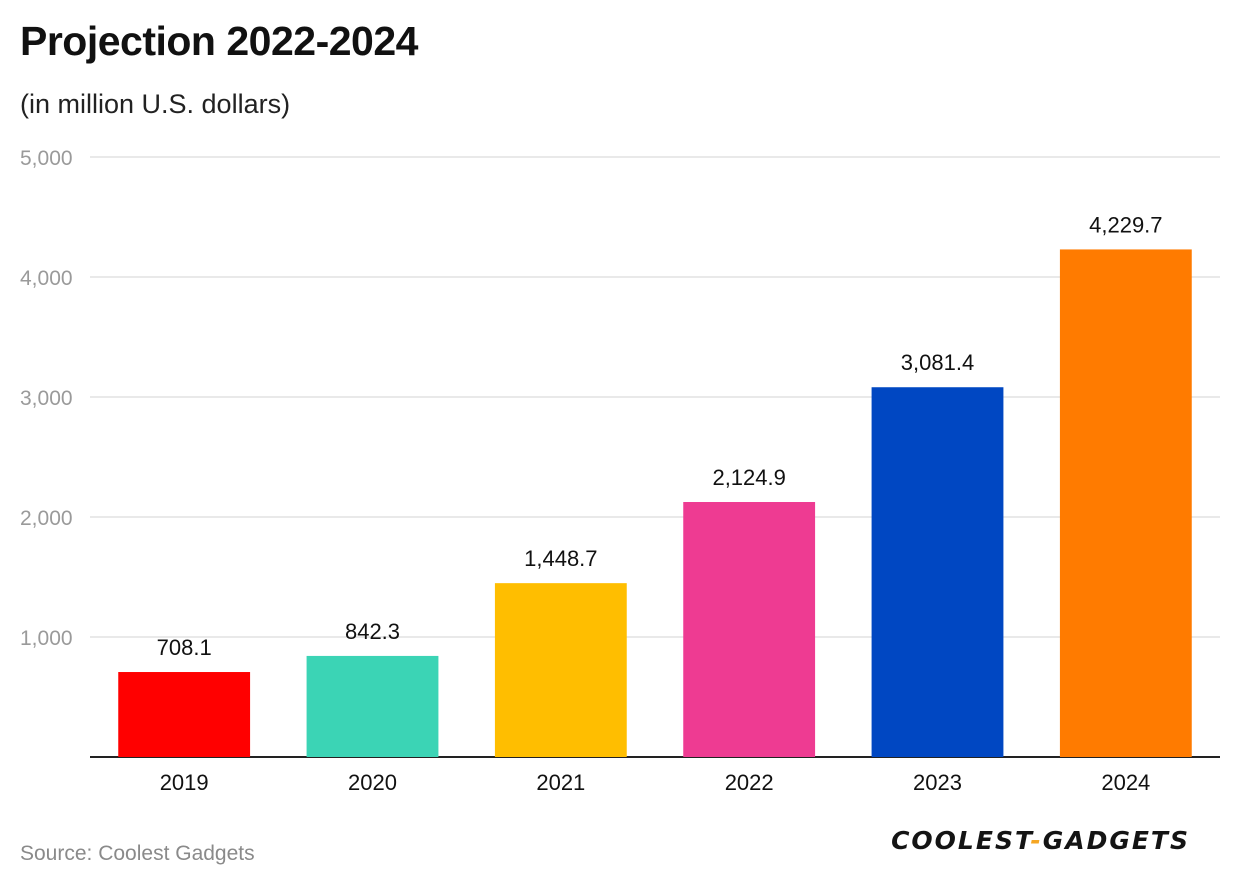 Image resolution: width=1240 pixels, height=888 pixels. Describe the element at coordinates (560, 558) in the screenshot. I see `bar-value-label: 1,448.7` at that location.